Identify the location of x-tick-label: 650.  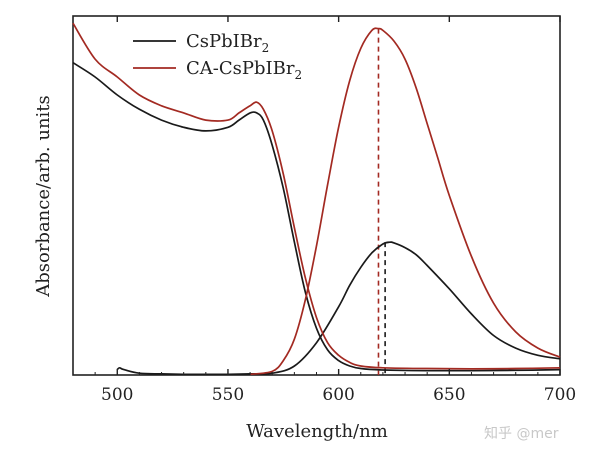
(449, 395).